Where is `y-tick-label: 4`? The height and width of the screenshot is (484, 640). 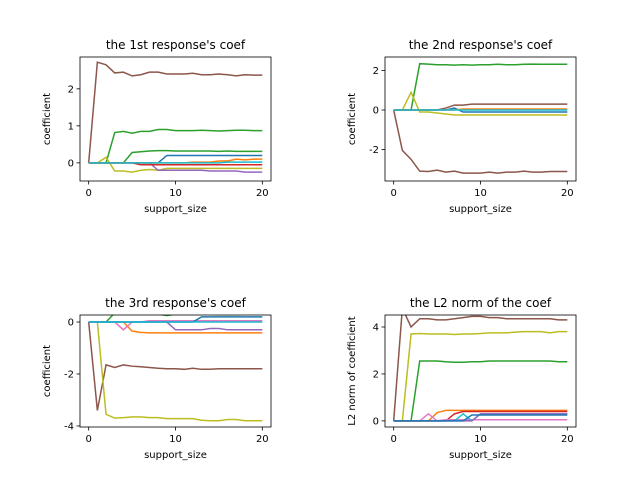
y-tick-label: 4 is located at coordinates (376, 327).